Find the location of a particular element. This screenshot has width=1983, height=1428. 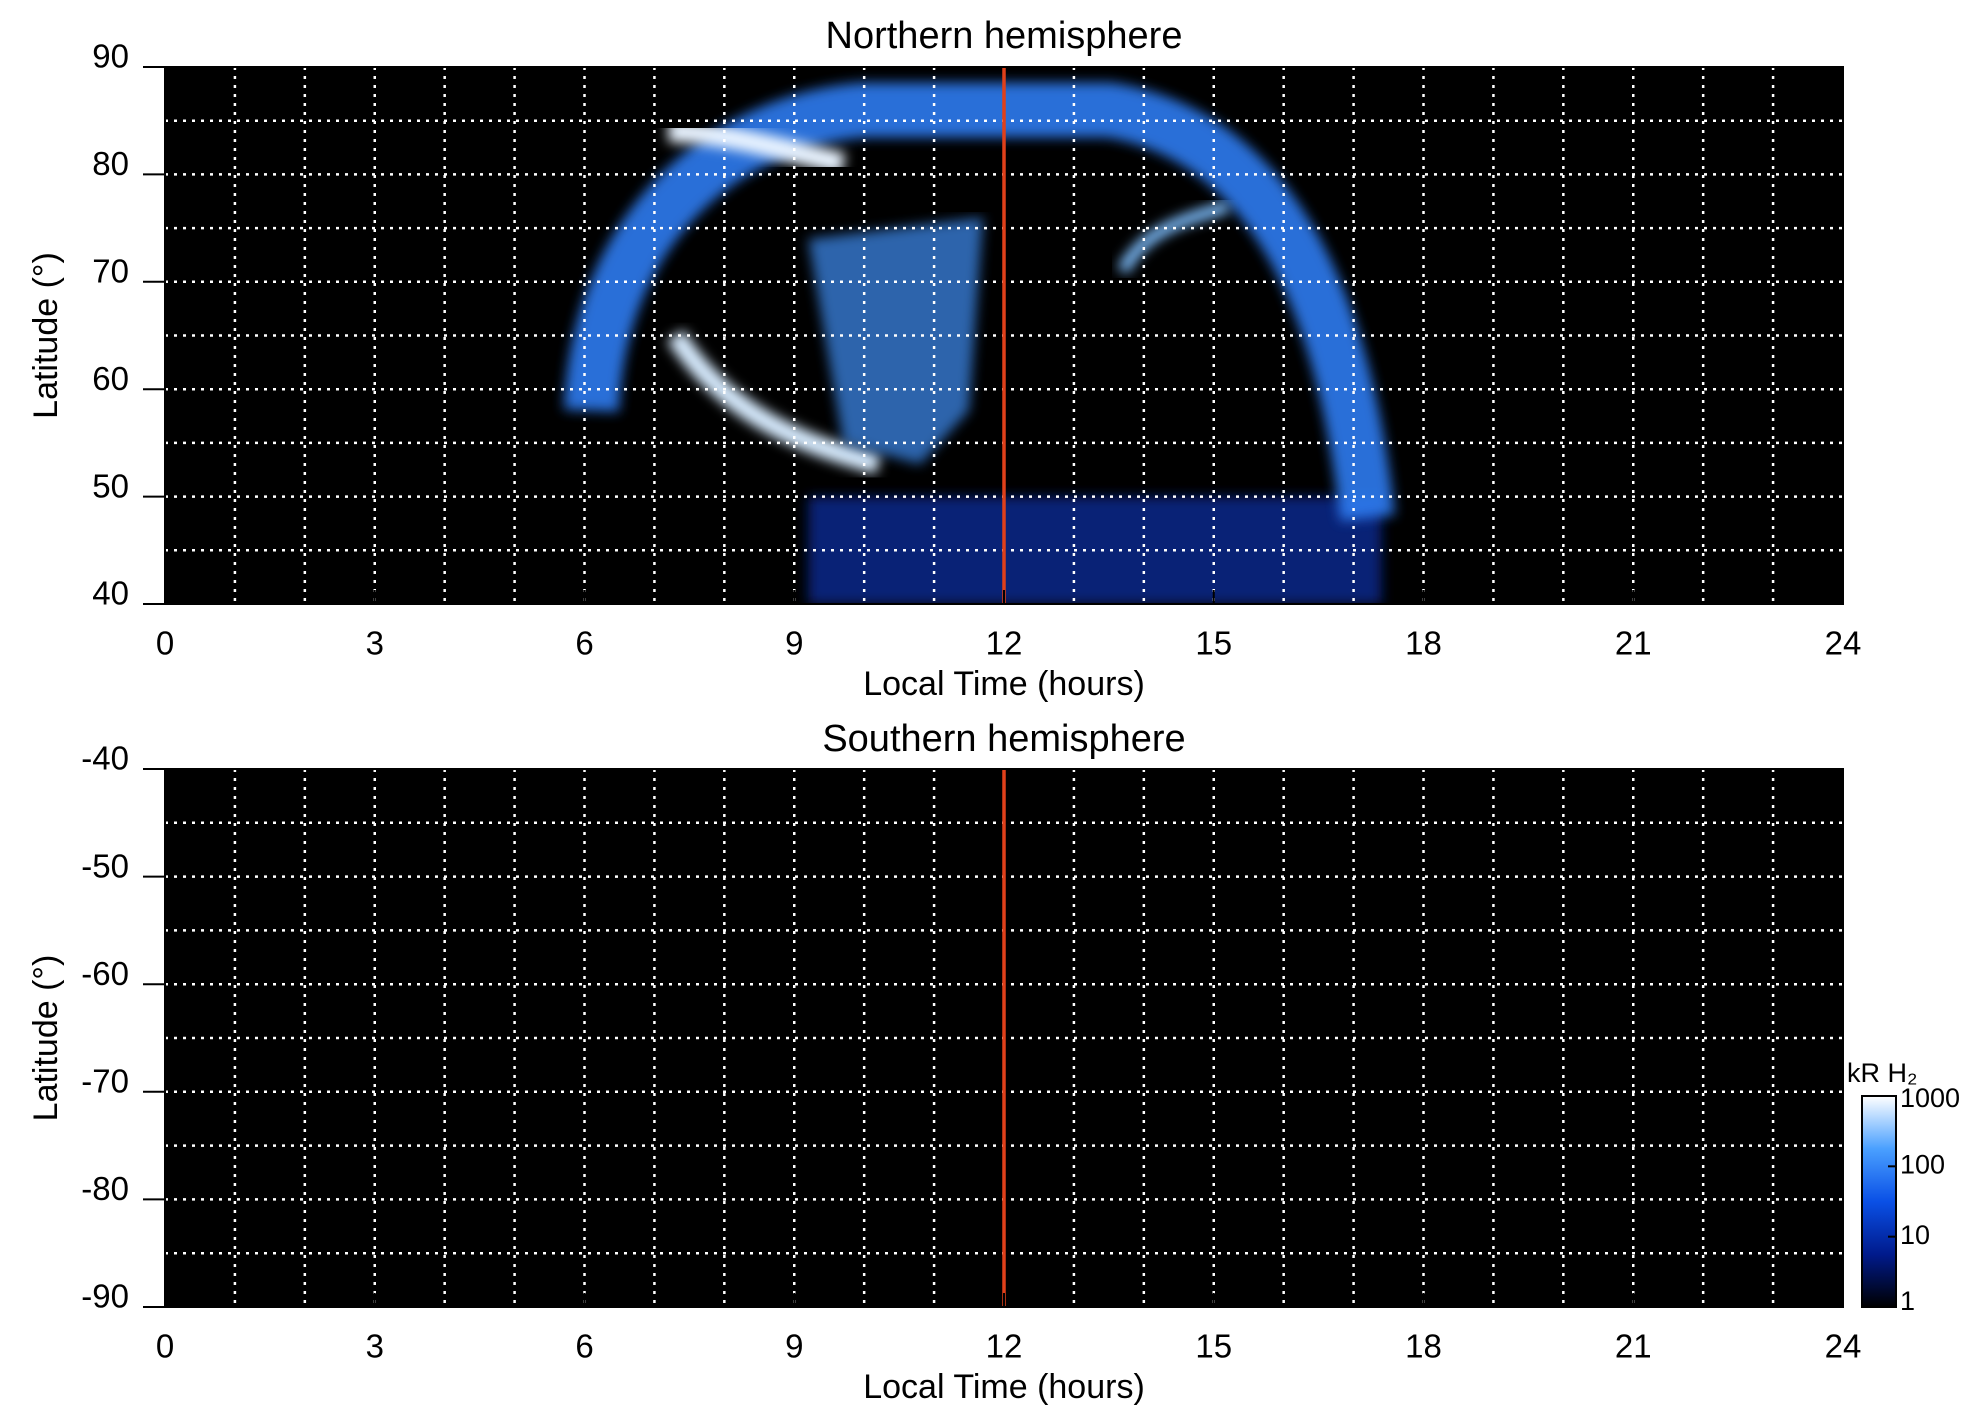

y-tick-label: 50 is located at coordinates (110, 485).